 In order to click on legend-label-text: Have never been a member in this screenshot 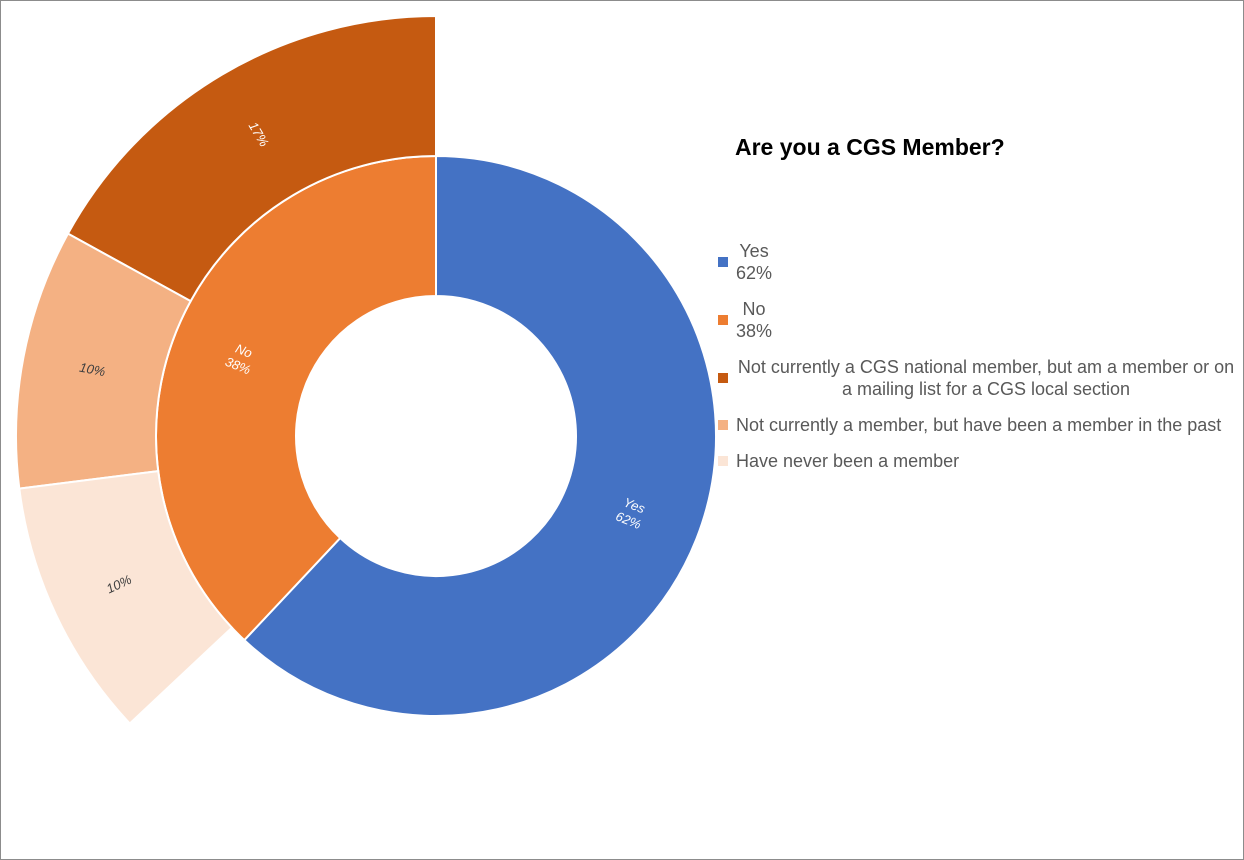, I will do `click(848, 461)`.